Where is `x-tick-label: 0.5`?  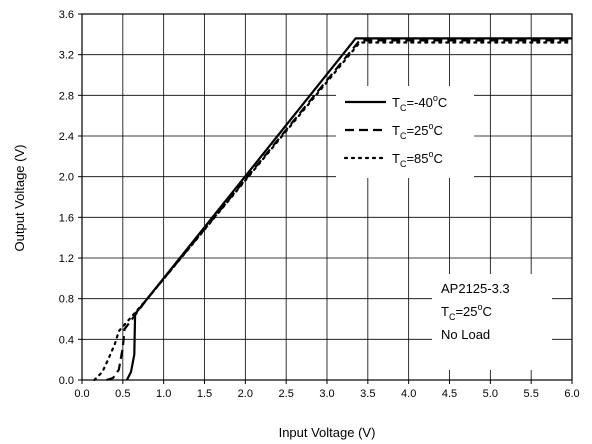 x-tick-label: 0.5 is located at coordinates (122, 394).